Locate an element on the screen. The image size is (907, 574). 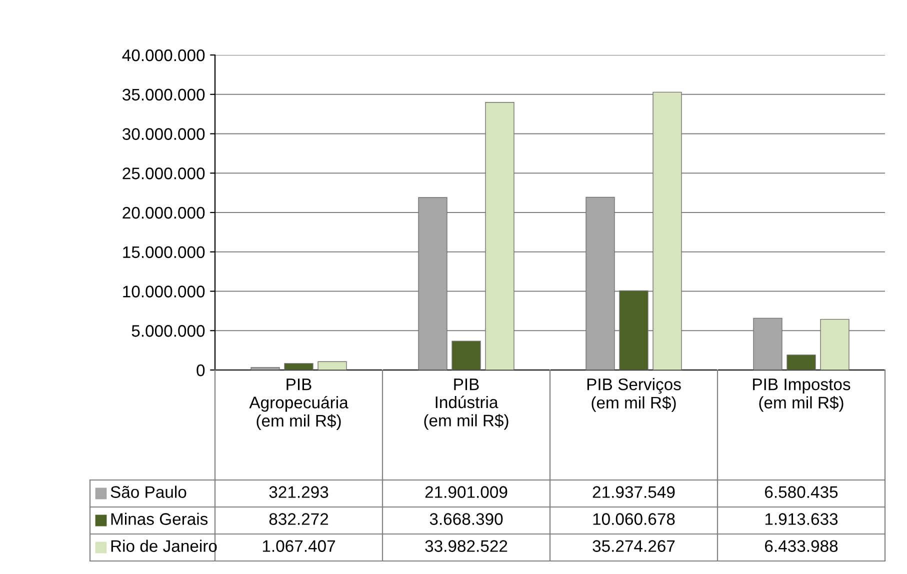
y-tick-label: 30.000.000 is located at coordinates (163, 134).